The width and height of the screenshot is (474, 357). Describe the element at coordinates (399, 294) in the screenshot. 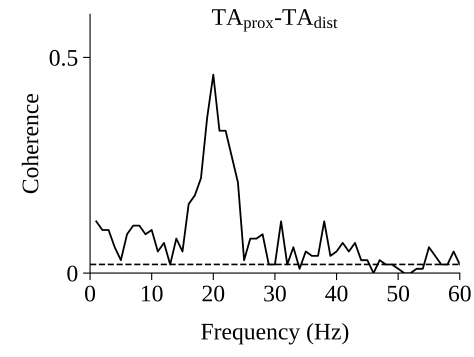

I see `x-tick-label: 50` at that location.